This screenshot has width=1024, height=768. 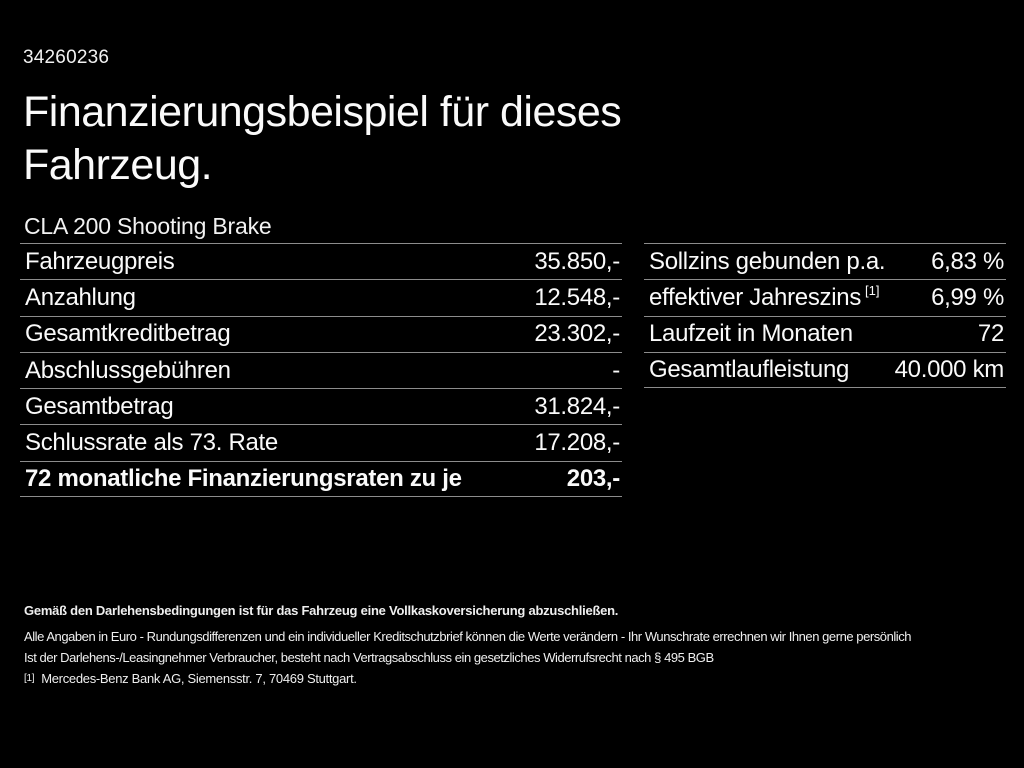 What do you see at coordinates (764, 296) in the screenshot?
I see `row-label: effektiver Jahreszins [1]` at bounding box center [764, 296].